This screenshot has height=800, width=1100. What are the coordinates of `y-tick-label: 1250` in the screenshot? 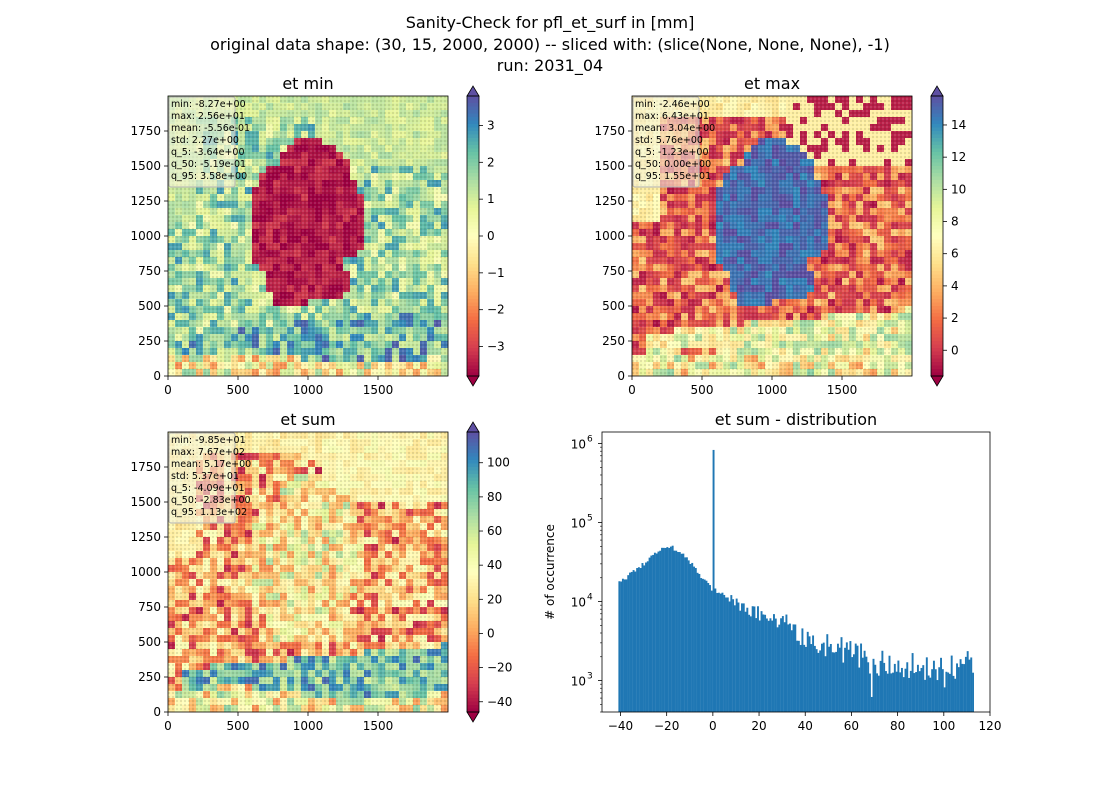 It's located at (609, 201).